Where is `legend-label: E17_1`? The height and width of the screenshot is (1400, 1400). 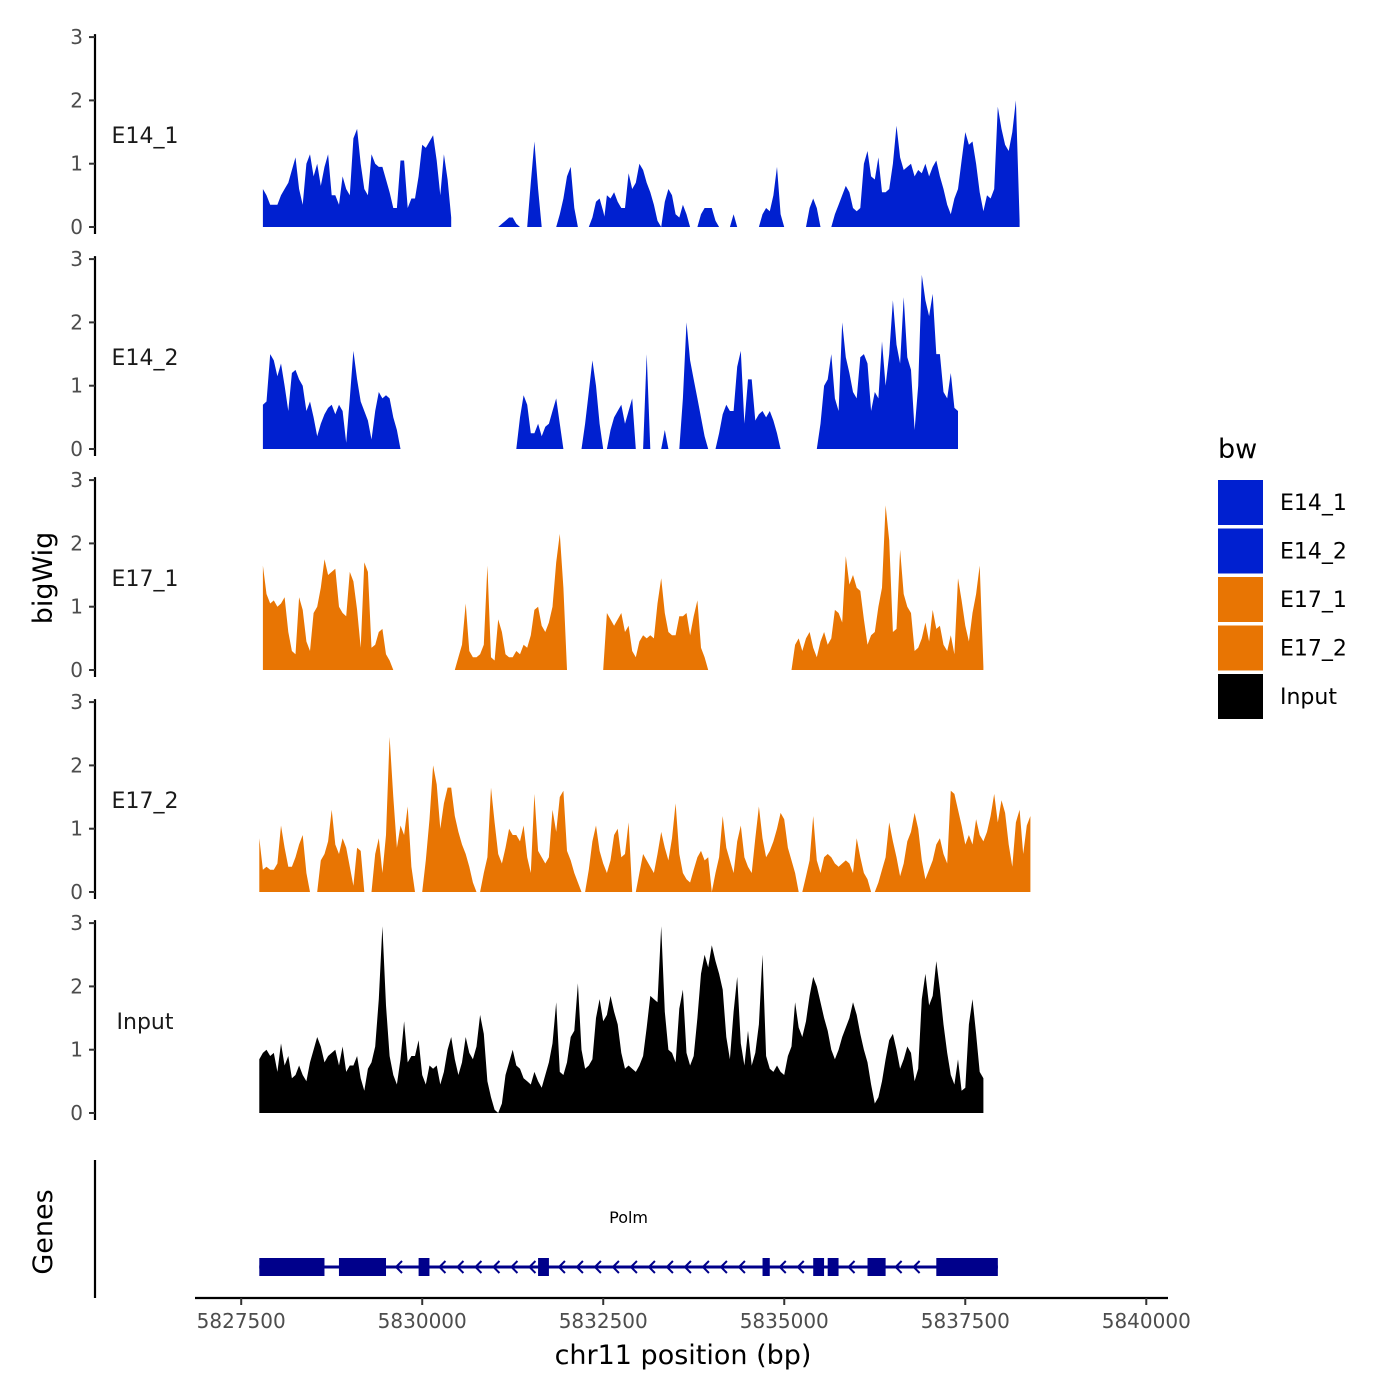
legend-label: E17_1 is located at coordinates (1313, 600).